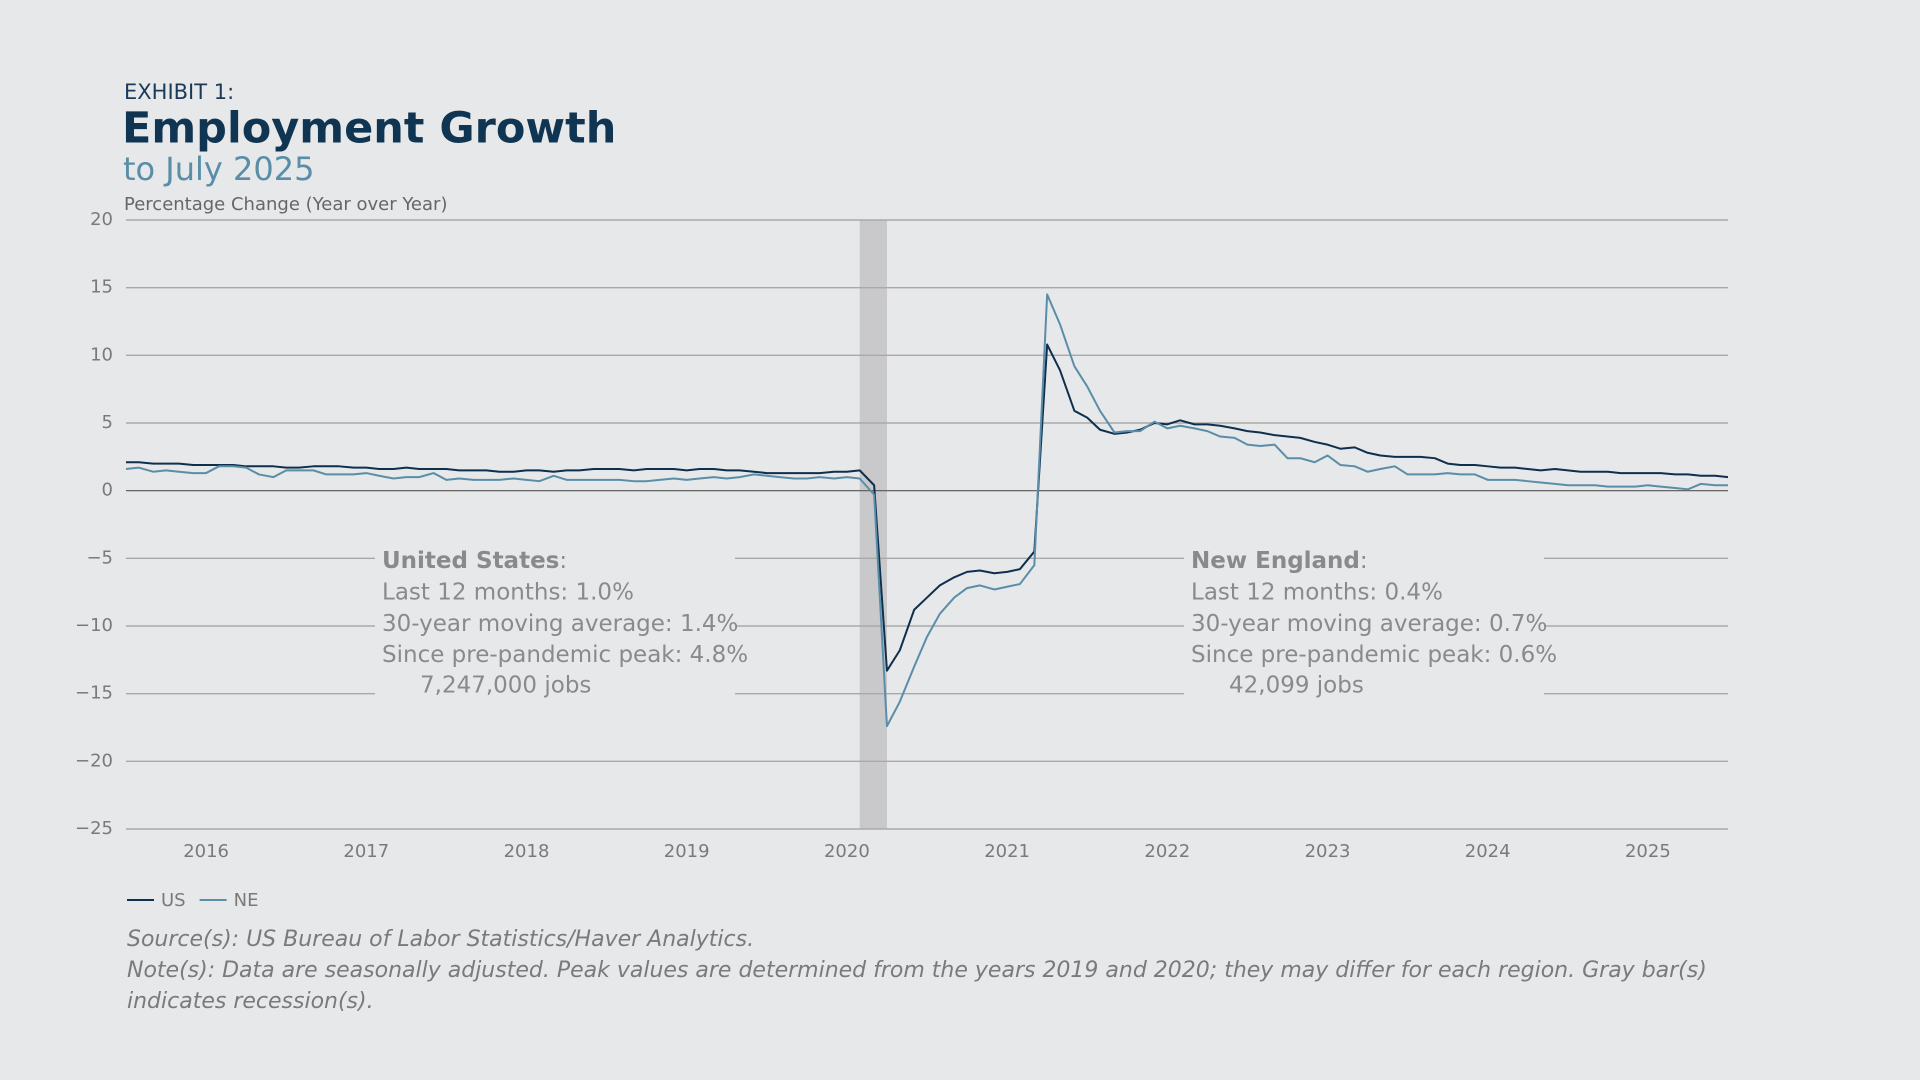 Image resolution: width=1920 pixels, height=1080 pixels. I want to click on y-tick-label: 10, so click(101, 354).